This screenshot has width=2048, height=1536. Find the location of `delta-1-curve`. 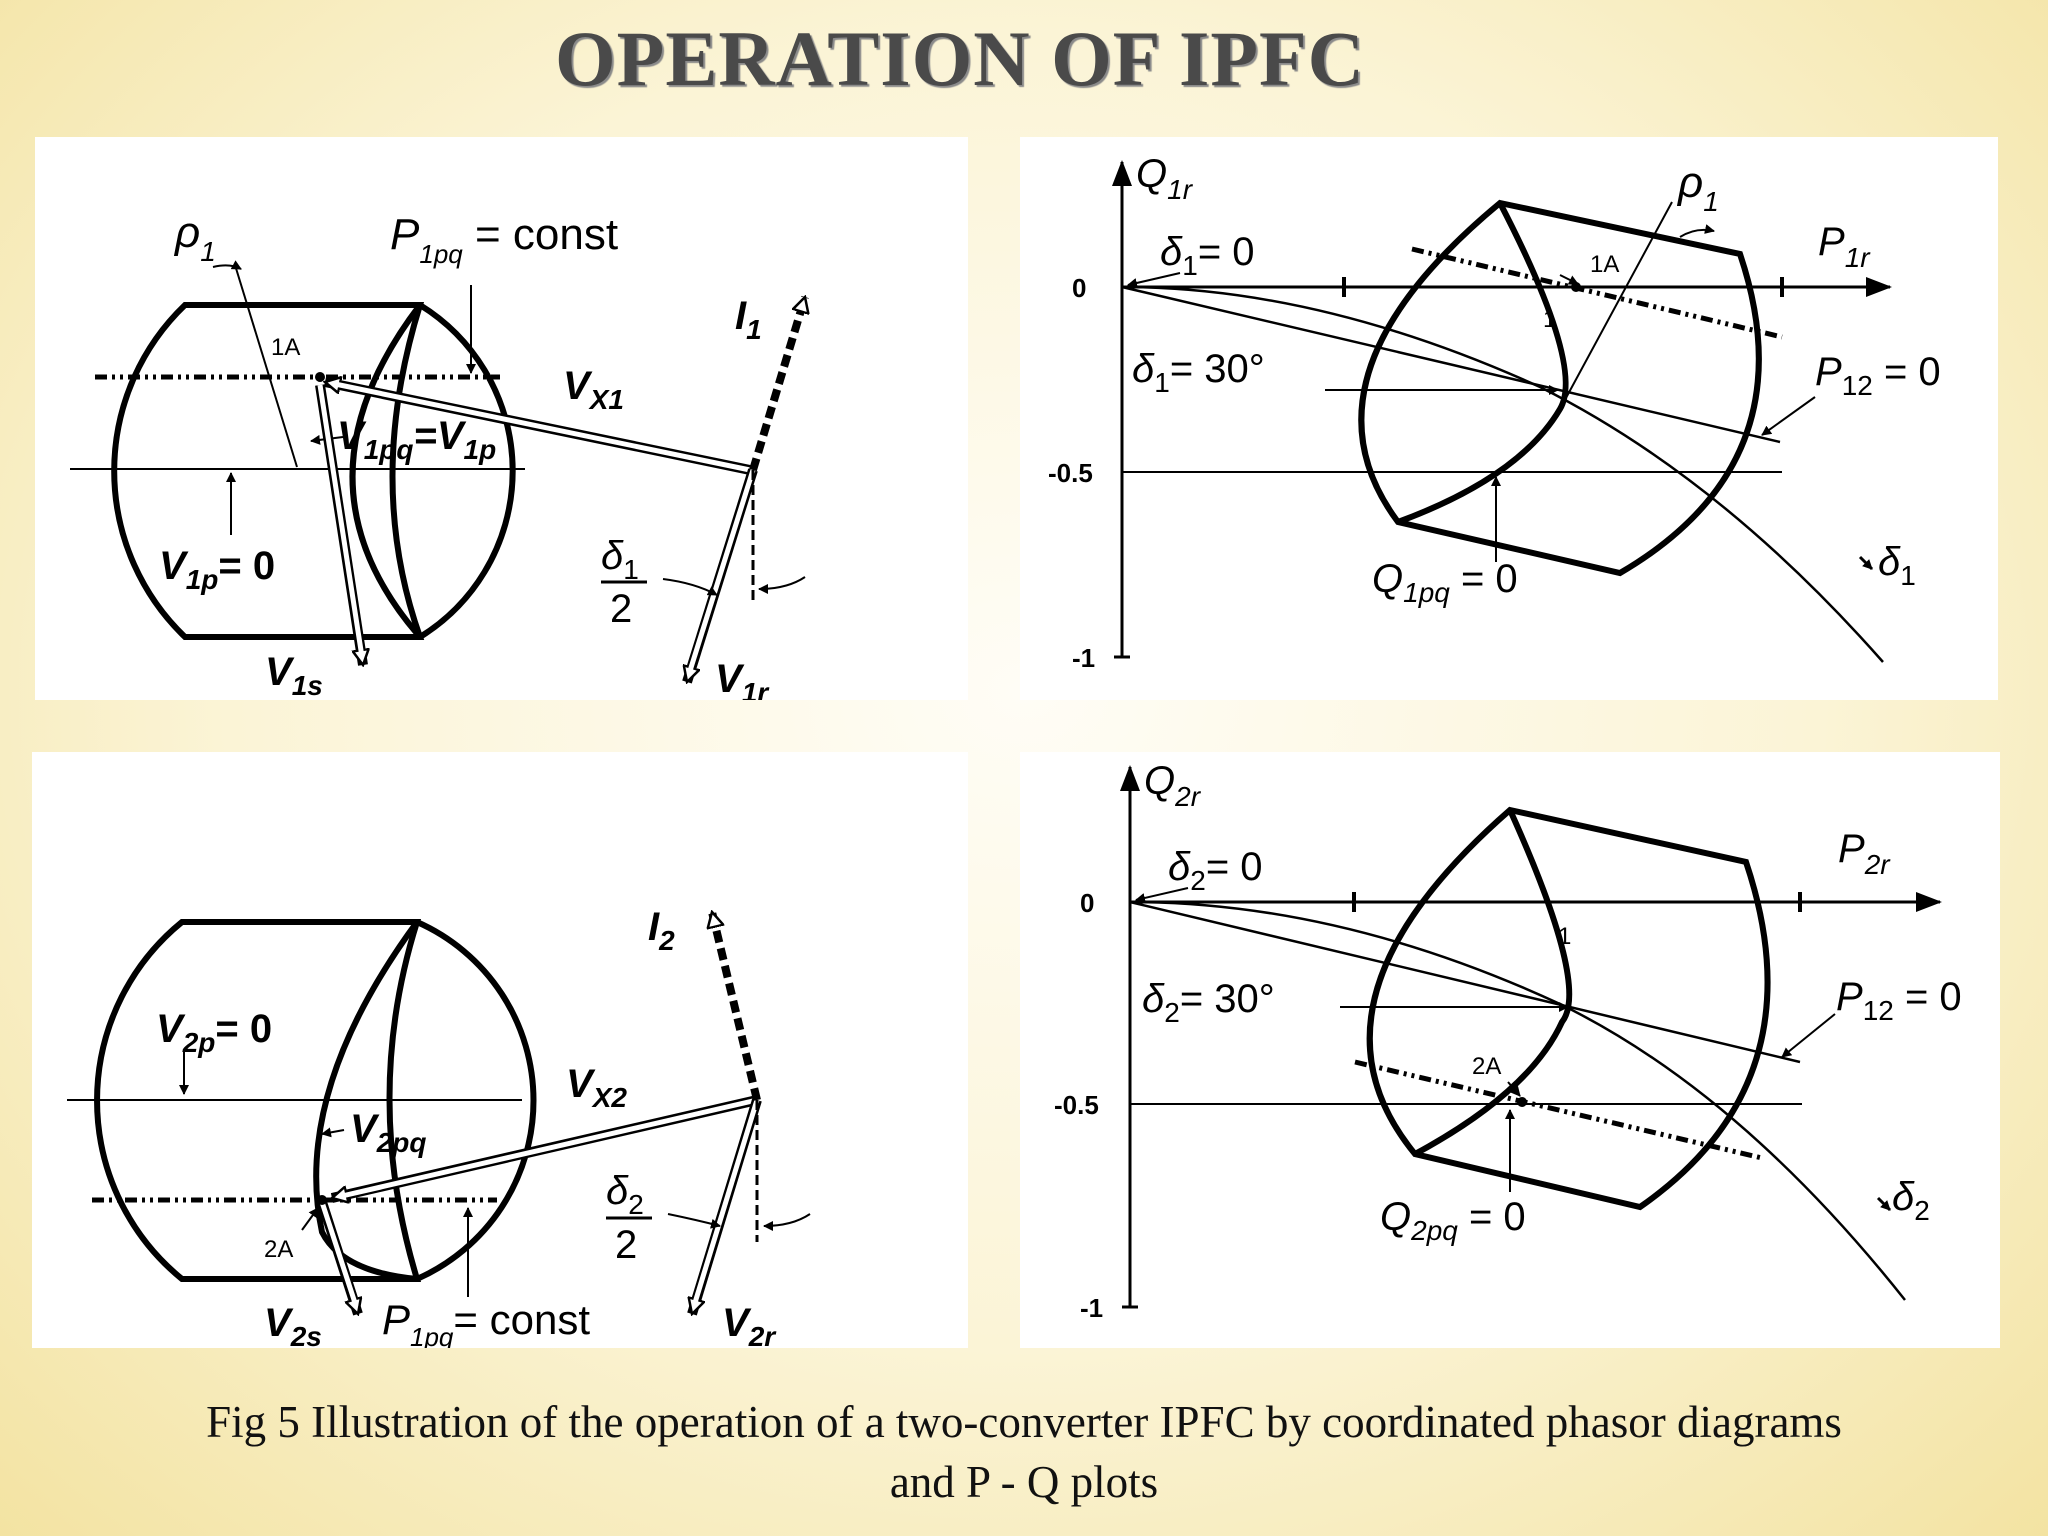

delta-1-curve is located at coordinates (1502, 474).